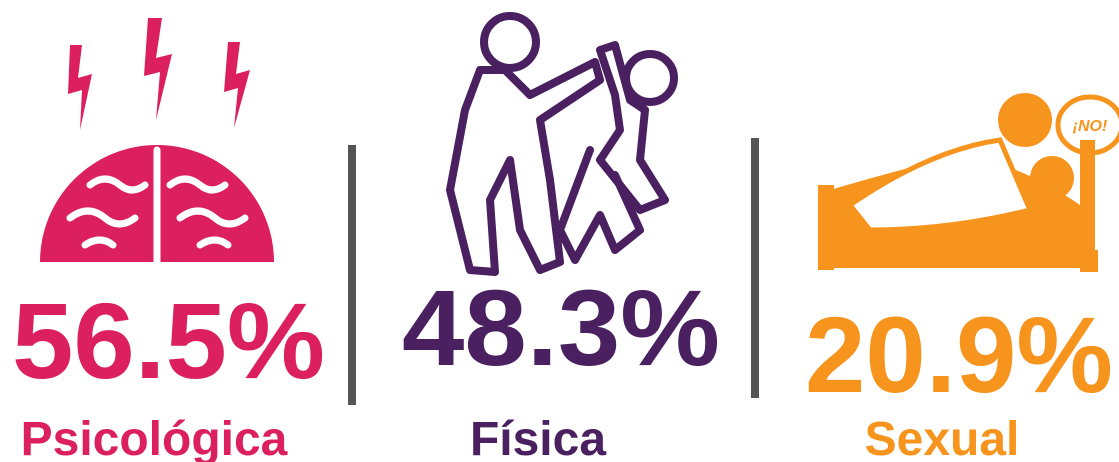 The height and width of the screenshot is (462, 1119). Describe the element at coordinates (1090, 126) in the screenshot. I see `bubble-text: ¡NO!` at that location.